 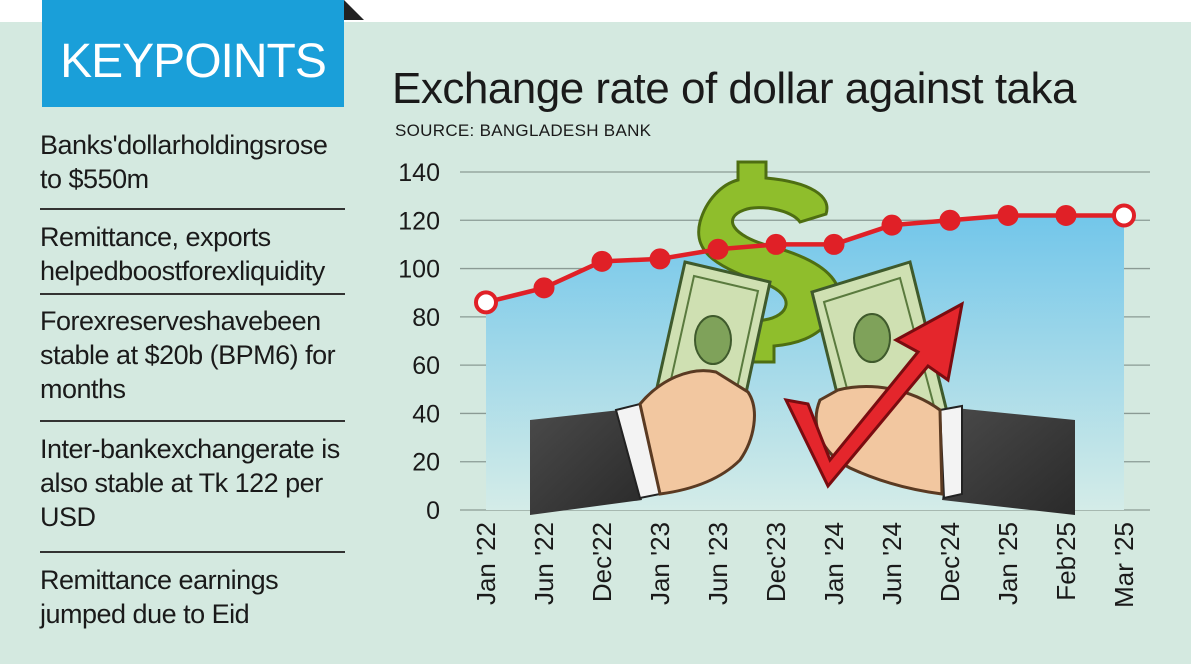 I want to click on y-tick-label: 80, so click(x=426, y=318).